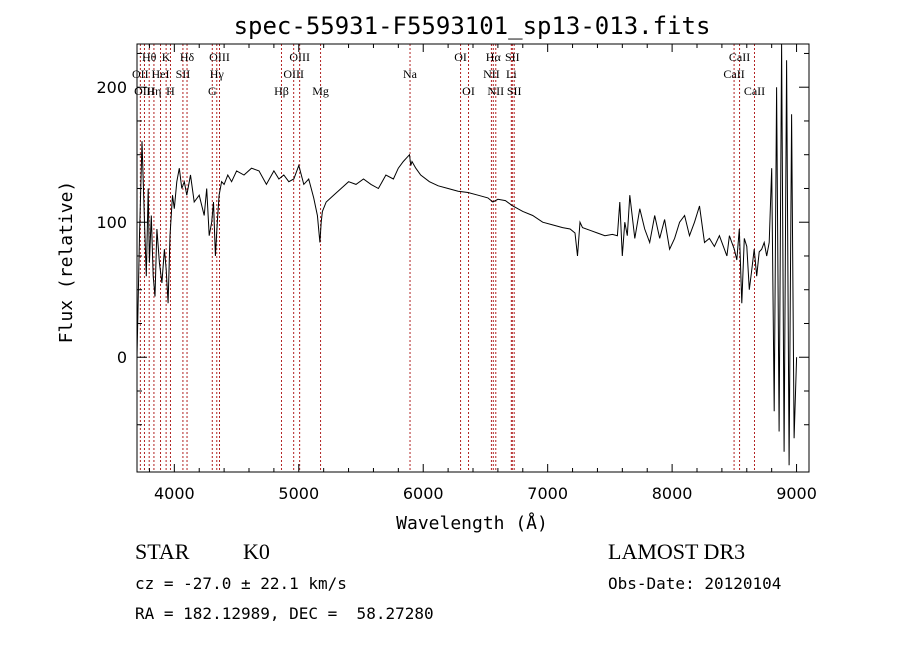  Describe the element at coordinates (66, 262) in the screenshot. I see `y-axis-label: Flux (relative)` at that location.